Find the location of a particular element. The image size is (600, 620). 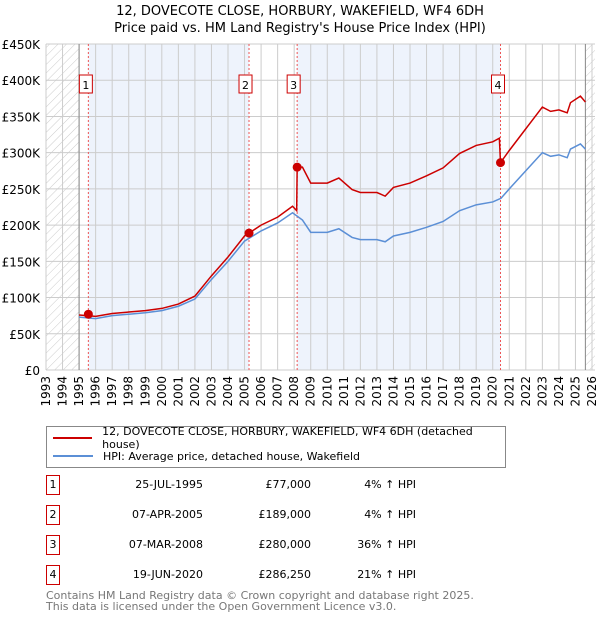

x-tick-label: 2022 is located at coordinates (526, 391).